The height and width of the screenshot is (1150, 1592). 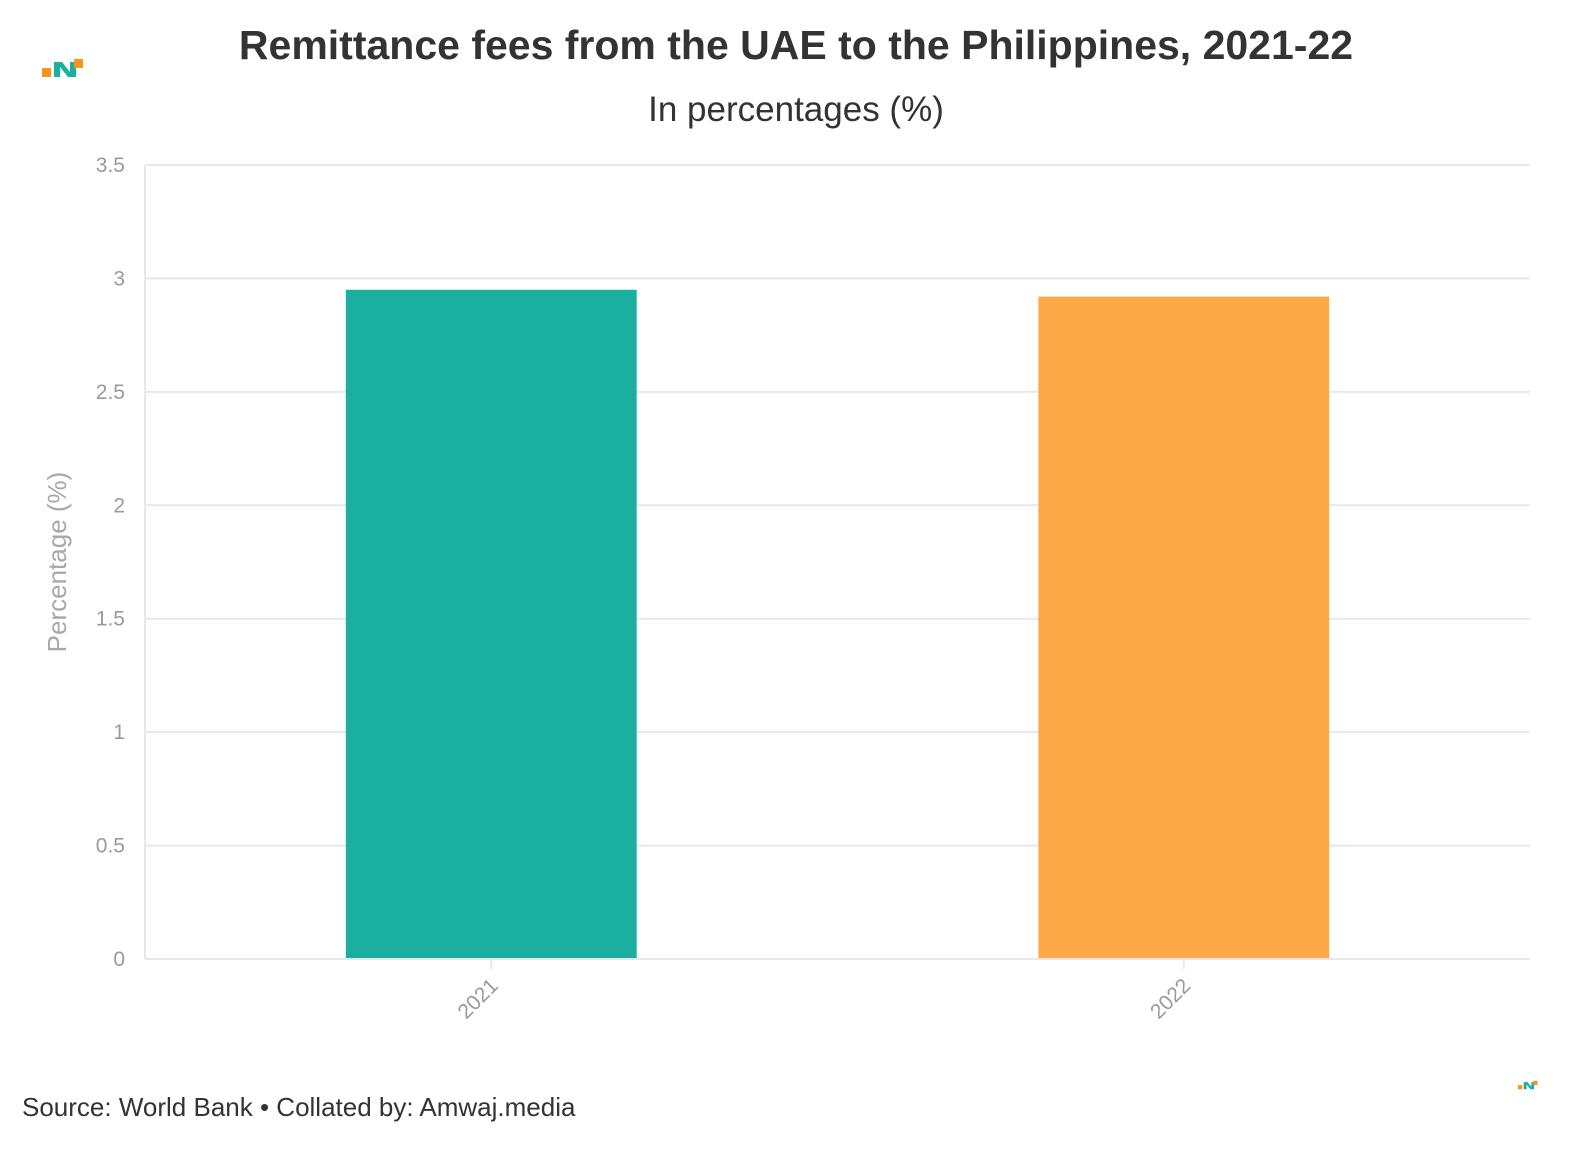 What do you see at coordinates (119, 278) in the screenshot?
I see `y-tick-label: 3` at bounding box center [119, 278].